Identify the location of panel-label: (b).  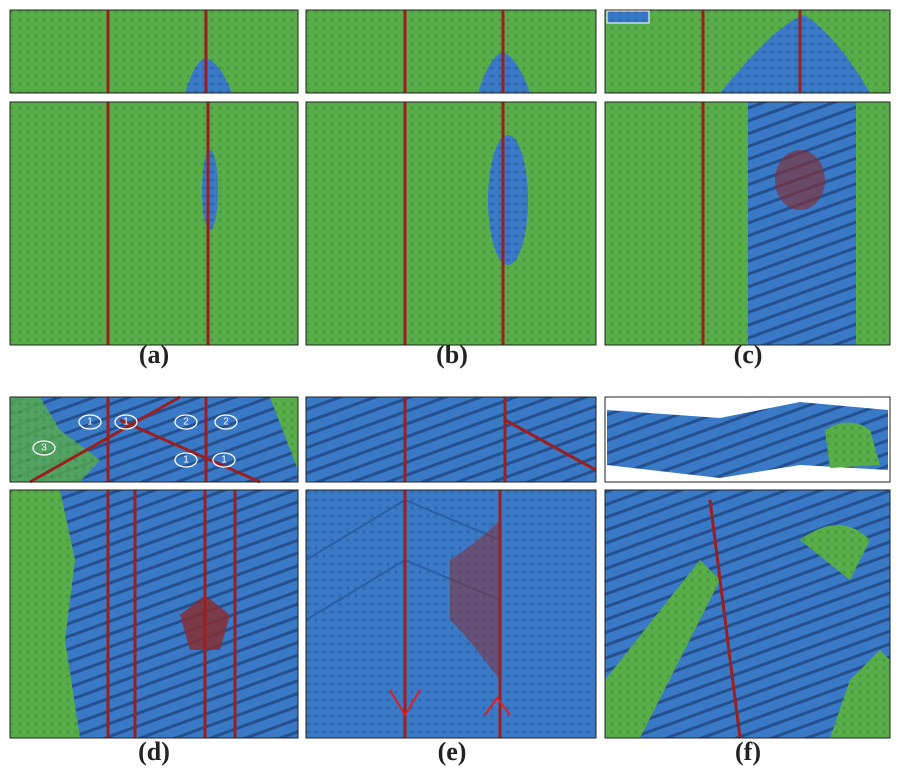
(452, 354).